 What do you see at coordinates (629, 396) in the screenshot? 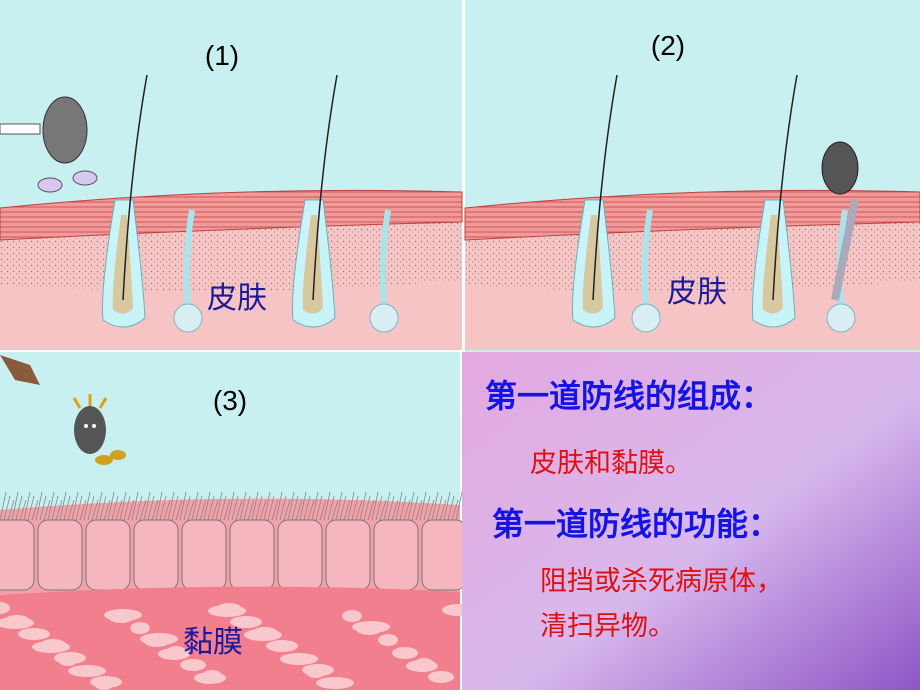
I see `heading: 第一道防线的组成：` at bounding box center [629, 396].